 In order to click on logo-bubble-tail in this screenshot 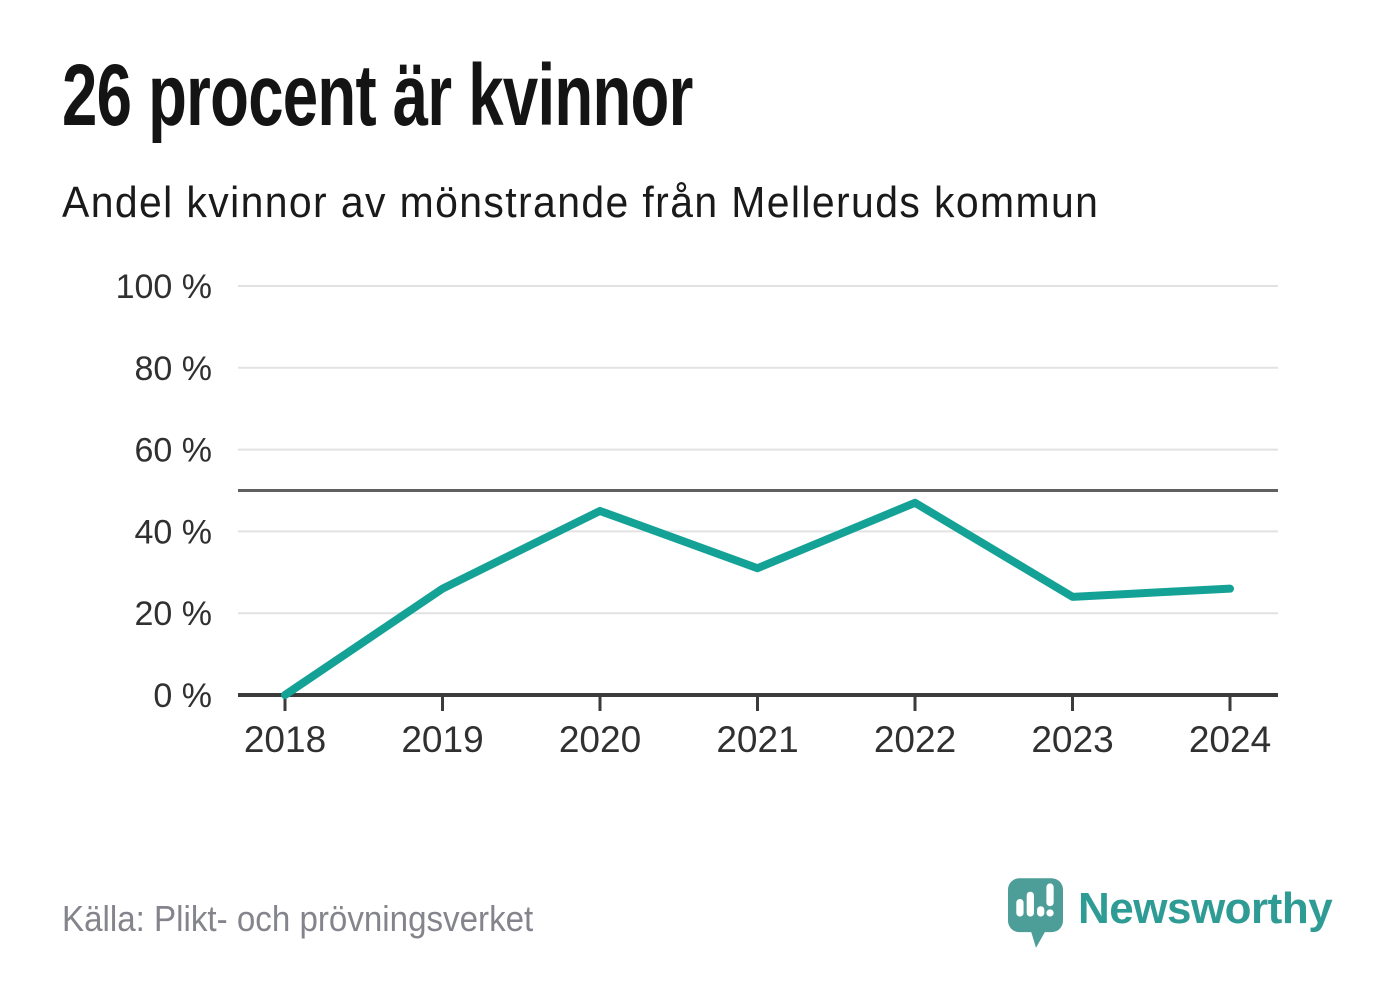, I will do `click(1039, 935)`.